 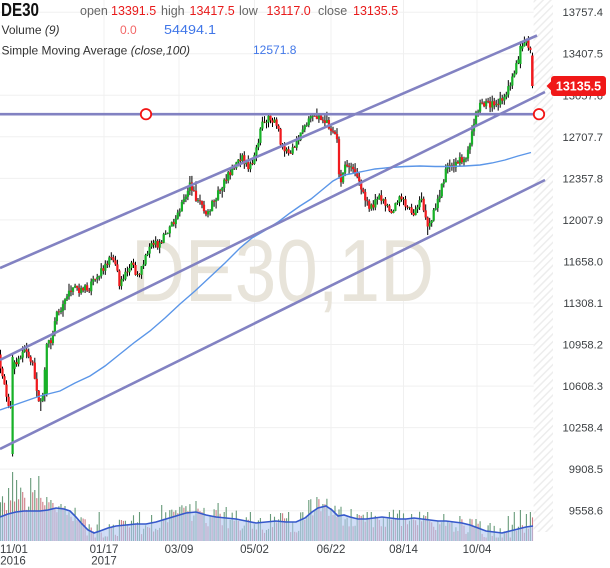 I want to click on svg-text: 05/02, so click(x=254, y=550).